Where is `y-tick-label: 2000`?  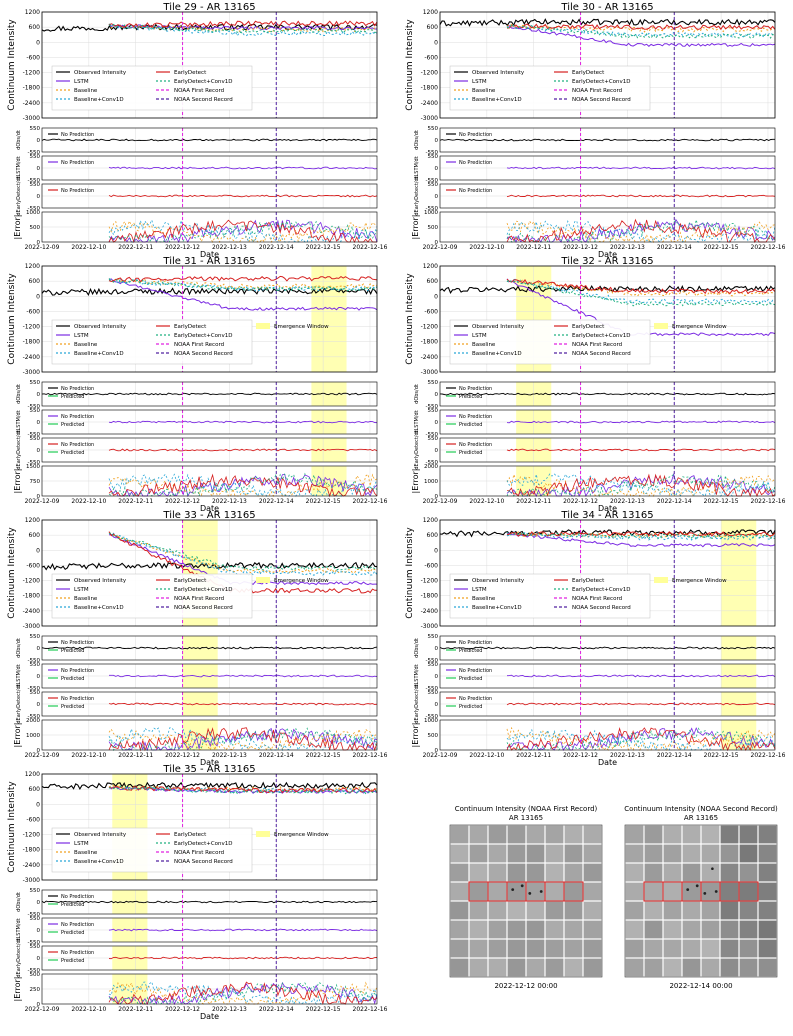
y-tick-label: 2000 is located at coordinates (33, 721).